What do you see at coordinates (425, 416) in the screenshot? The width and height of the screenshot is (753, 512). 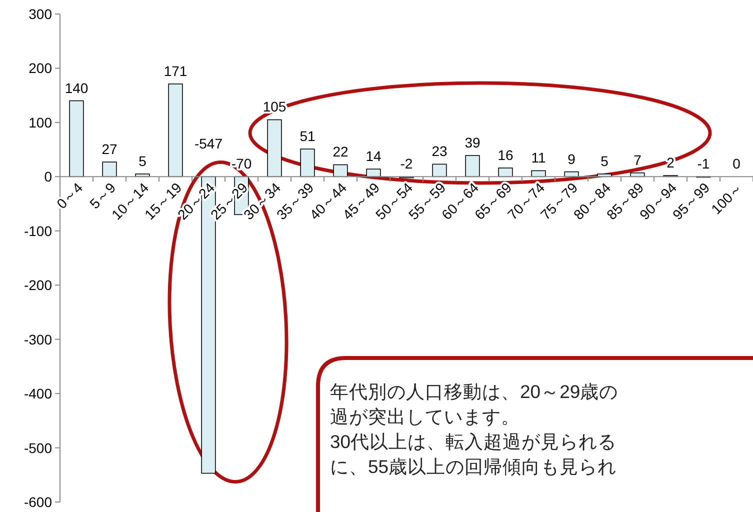 I see `annotation: 過が突出しています。` at bounding box center [425, 416].